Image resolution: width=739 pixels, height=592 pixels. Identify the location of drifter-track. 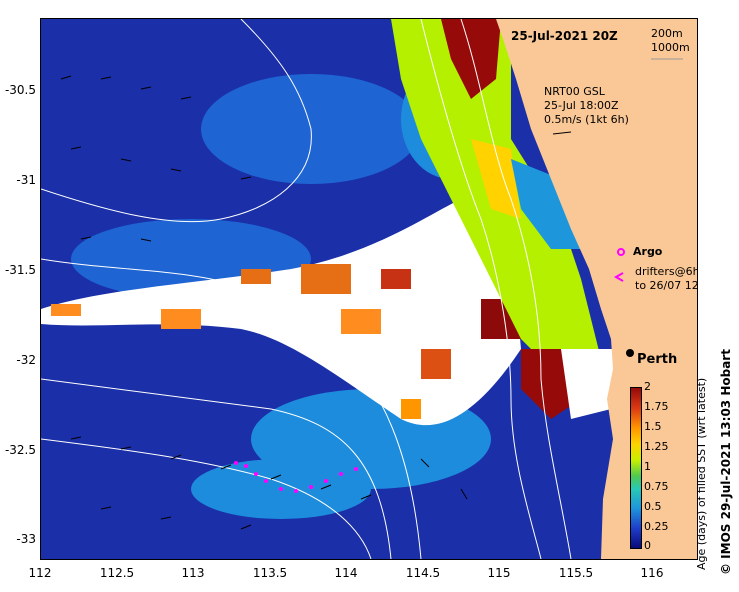
(296, 477).